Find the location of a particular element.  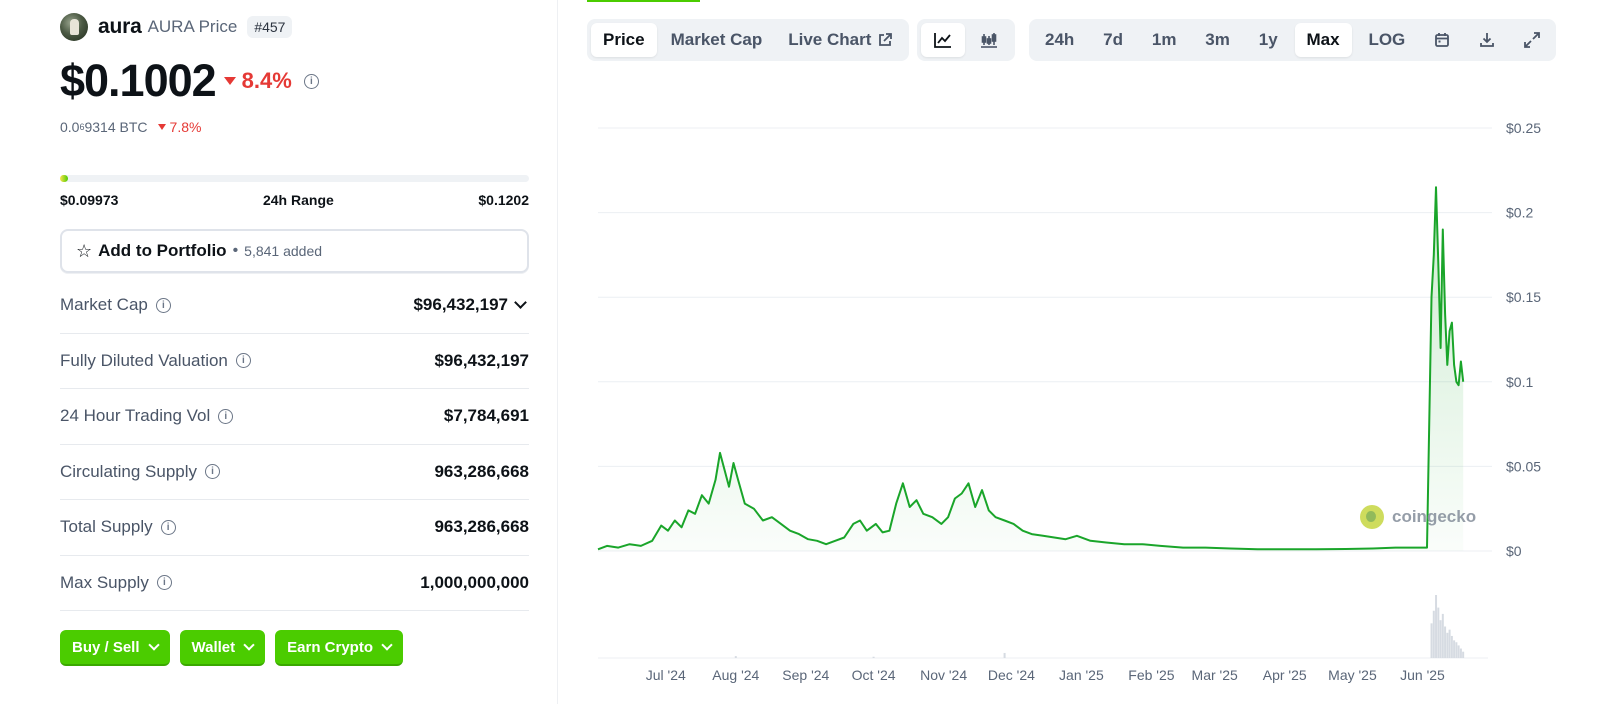

calendar-button is located at coordinates (1442, 40).